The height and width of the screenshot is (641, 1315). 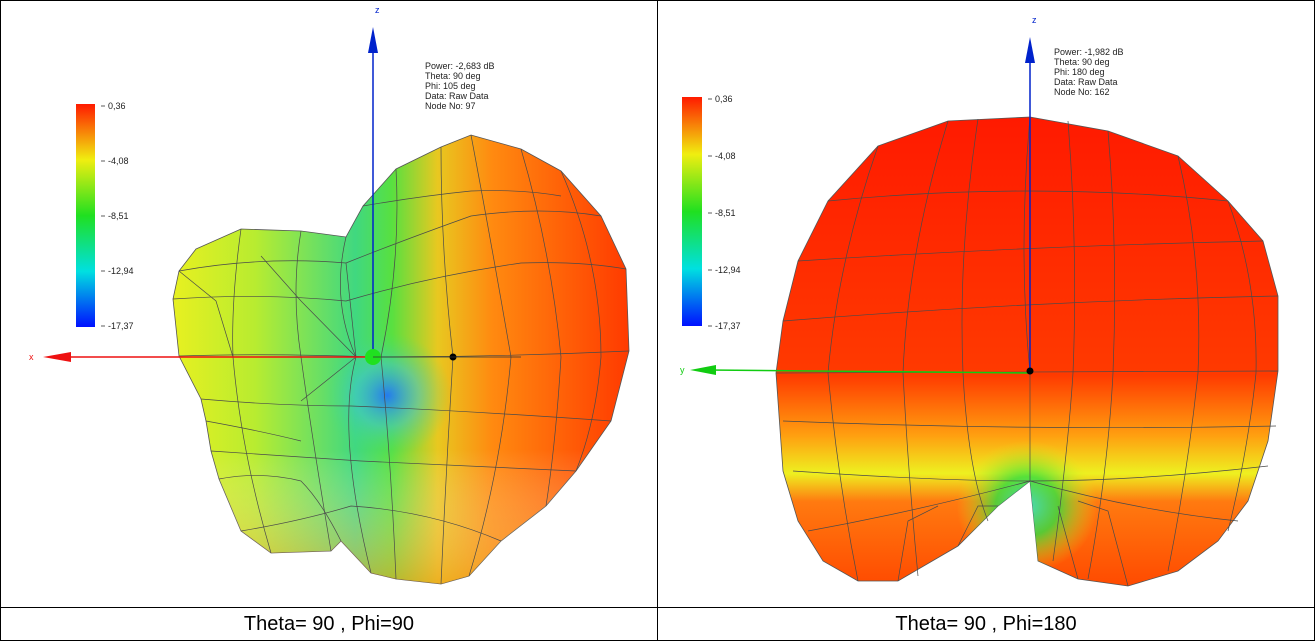 What do you see at coordinates (869, 371) in the screenshot?
I see `y-axis` at bounding box center [869, 371].